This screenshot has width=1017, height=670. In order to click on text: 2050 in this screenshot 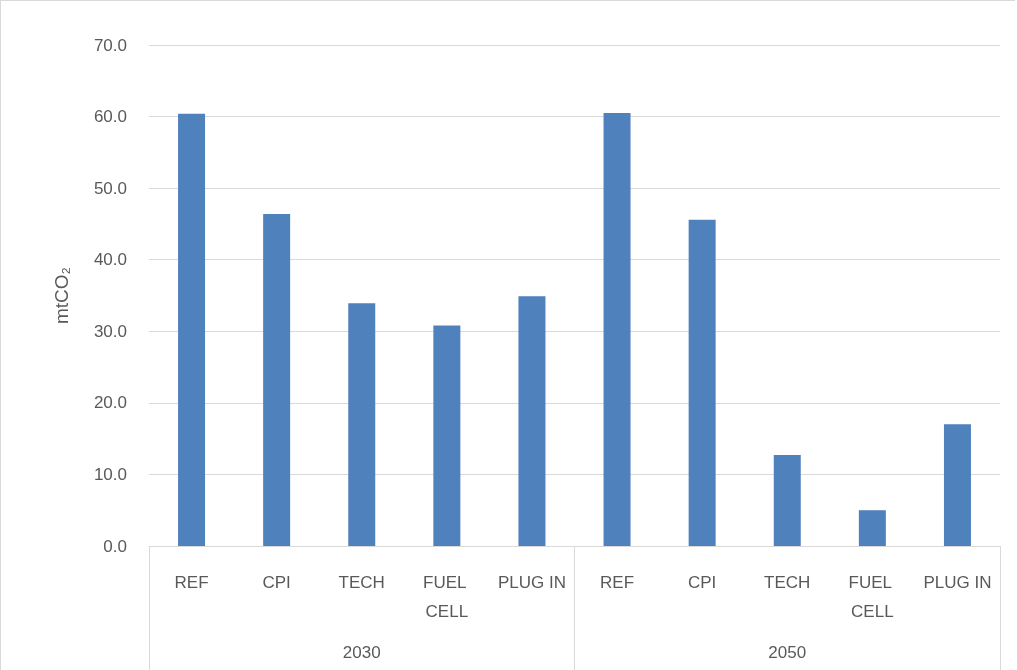, I will do `click(787, 652)`.